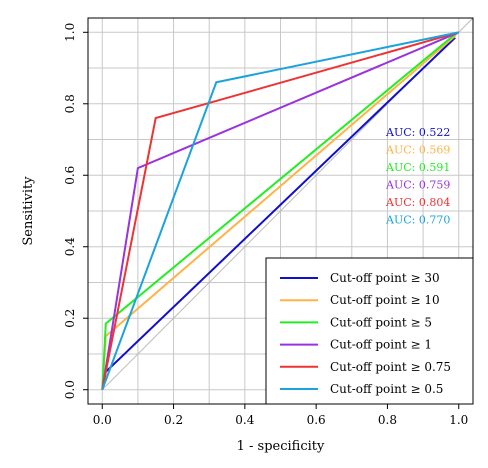 The height and width of the screenshot is (468, 488). I want to click on legend-label: Cut-off point ≥ 30, so click(385, 278).